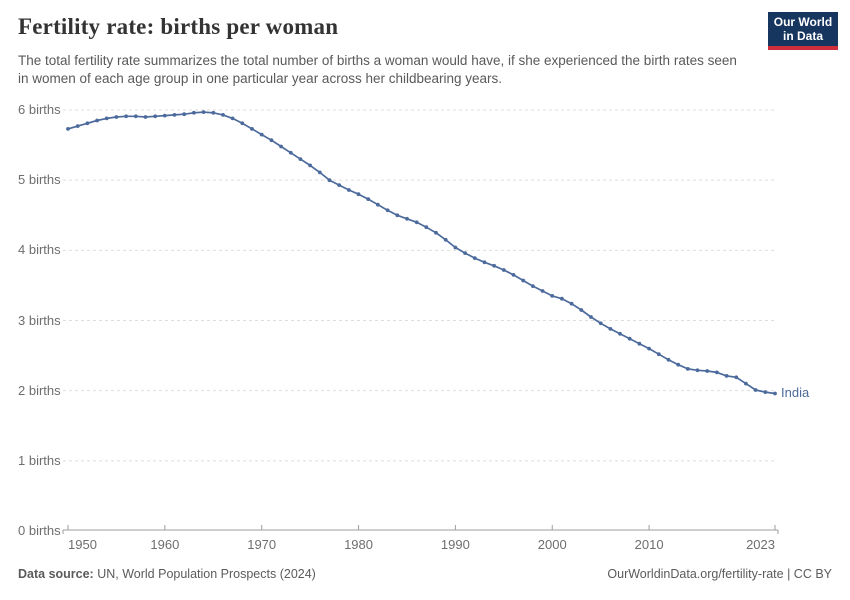  I want to click on y-tick-label: 1 births, so click(39, 460).